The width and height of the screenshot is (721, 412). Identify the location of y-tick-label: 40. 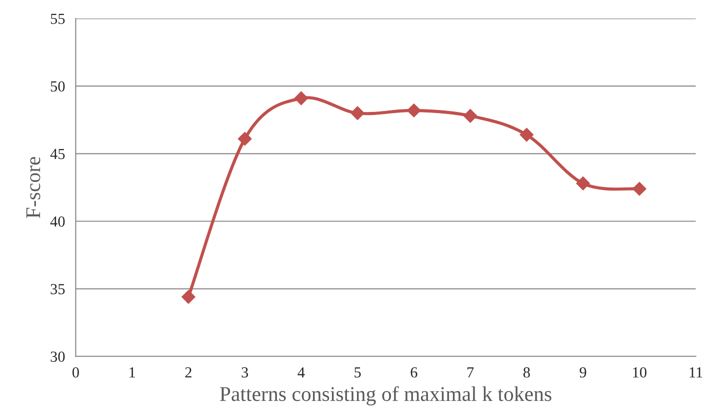
(57, 221).